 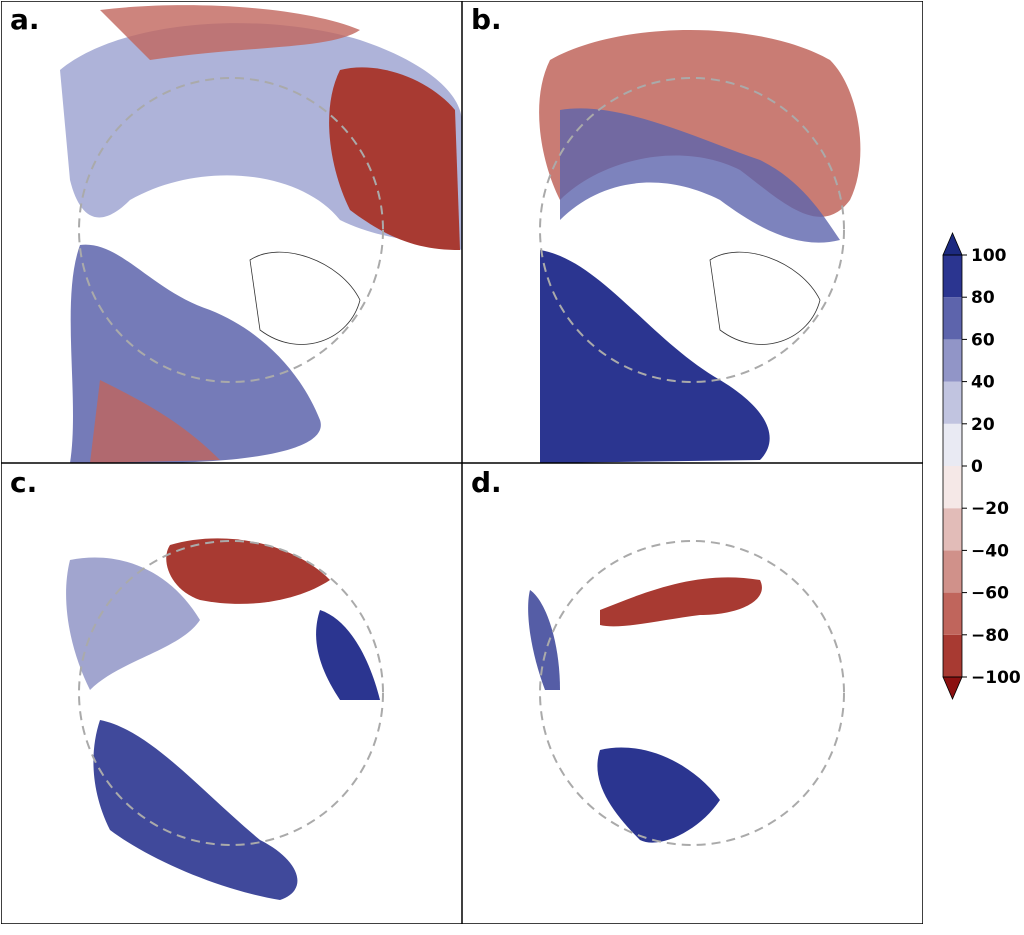 I want to click on colorbar-tick-label: 80, so click(x=983, y=298).